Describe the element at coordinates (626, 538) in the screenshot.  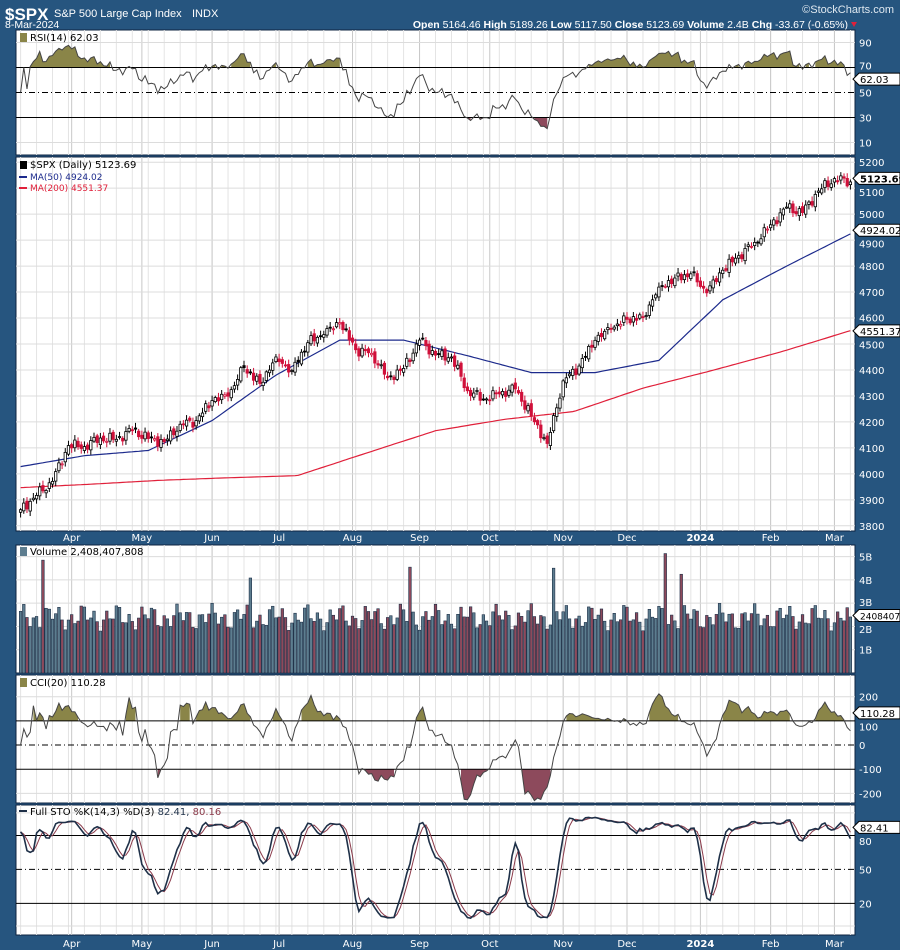
I see `x-tick-label: Dec` at that location.